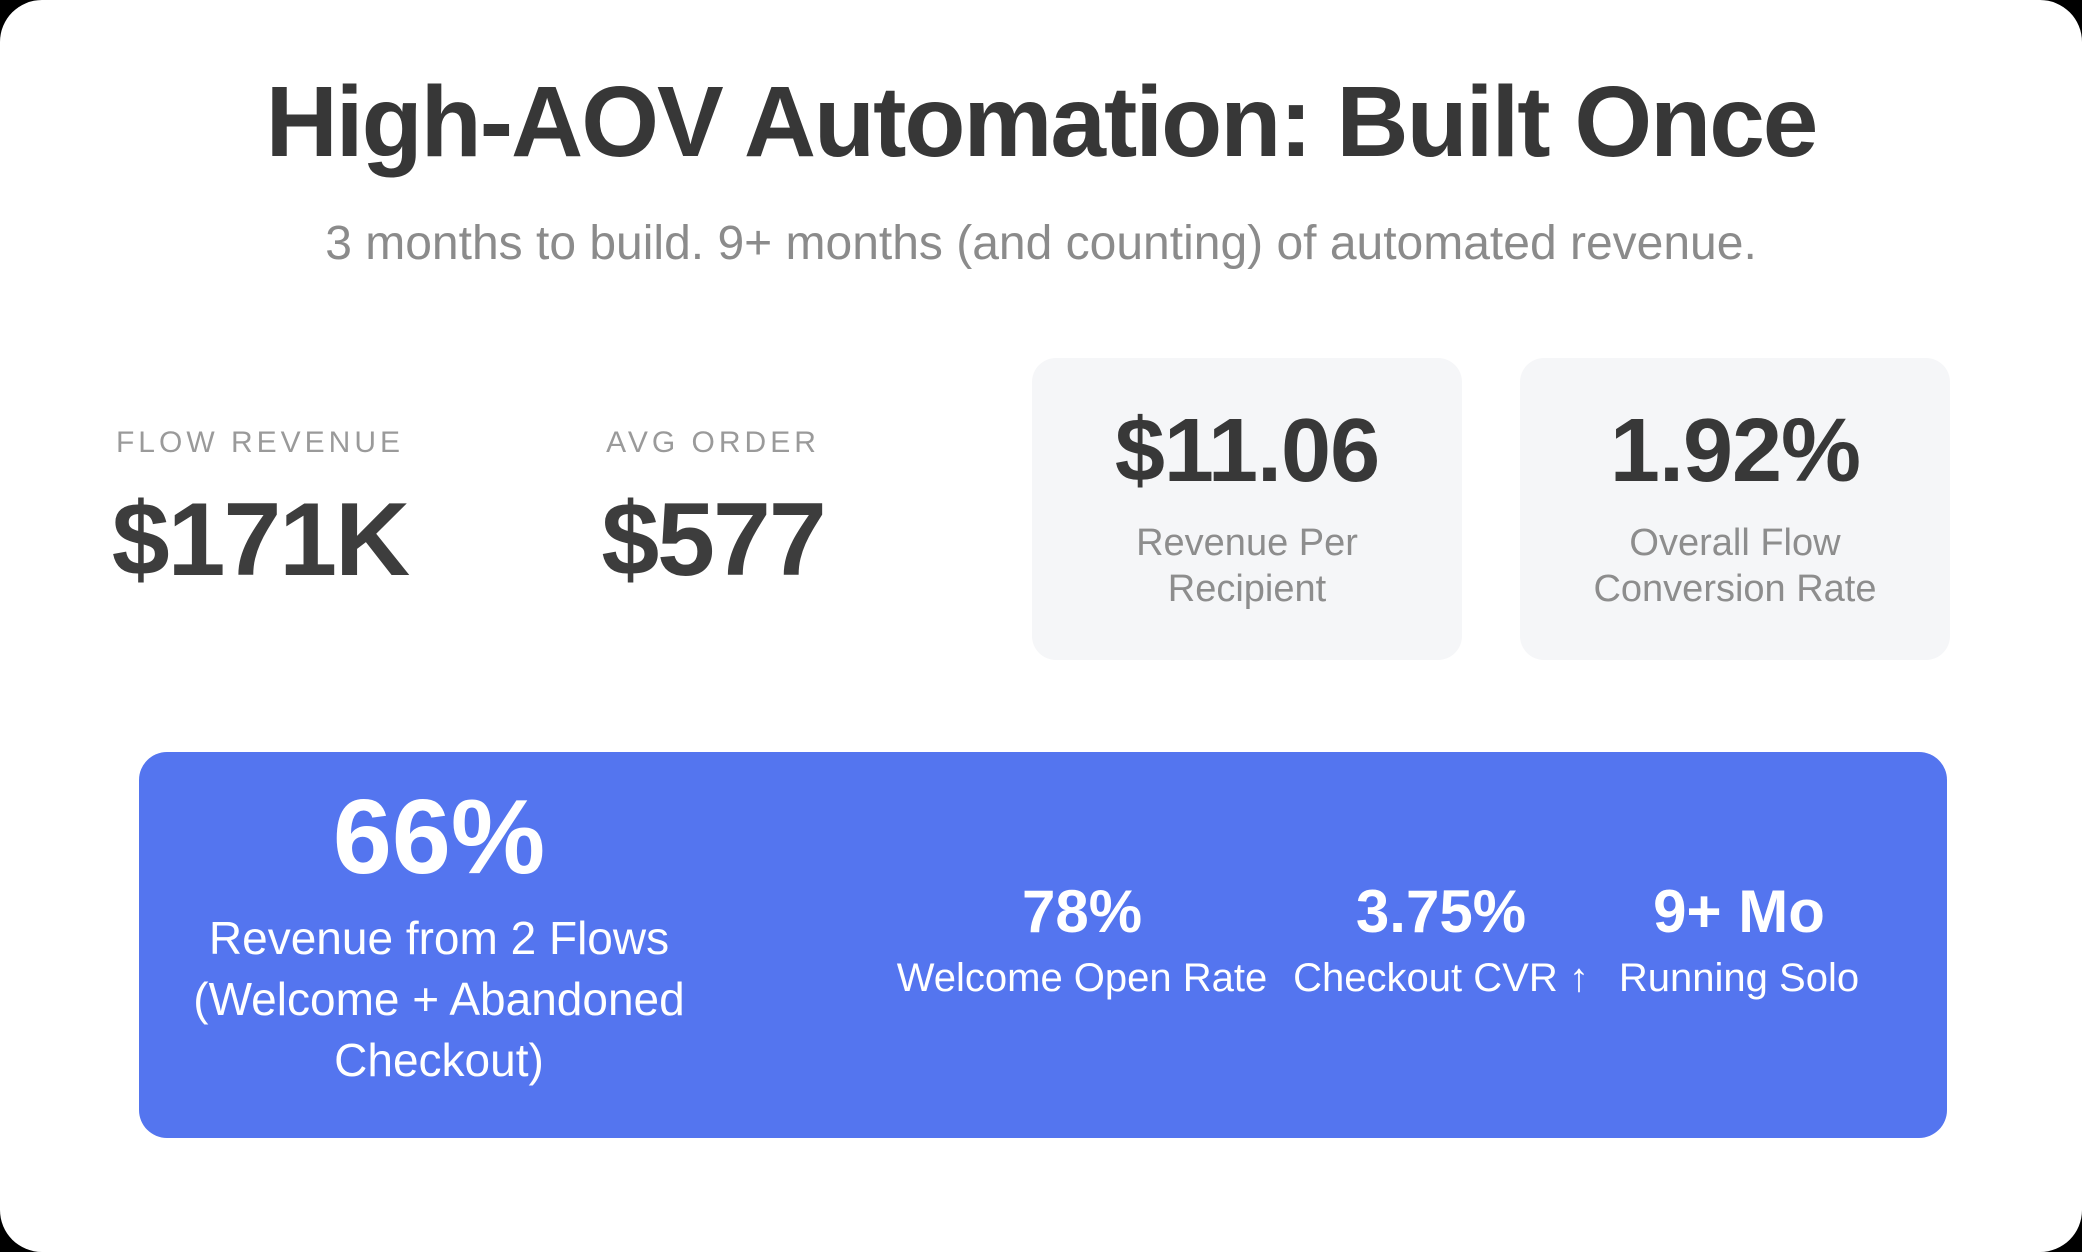 The height and width of the screenshot is (1252, 2082). Describe the element at coordinates (1247, 565) in the screenshot. I see `kpi-label-revenue-per-recipient: Revenue Per Recipient` at that location.